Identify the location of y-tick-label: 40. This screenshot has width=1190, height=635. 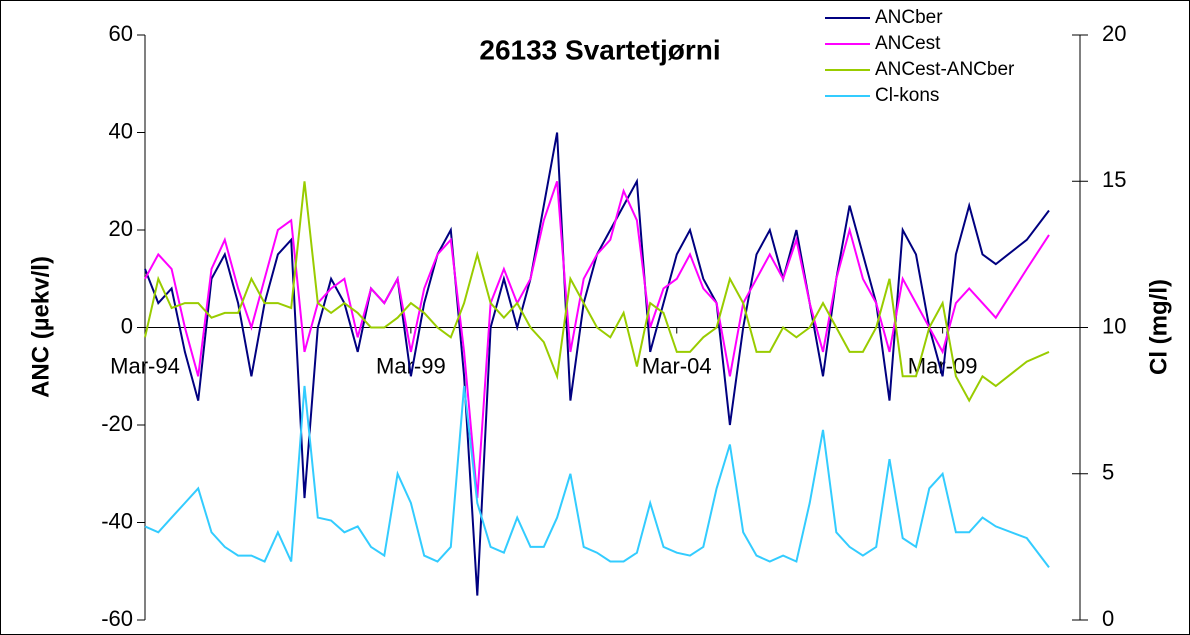
(121, 130).